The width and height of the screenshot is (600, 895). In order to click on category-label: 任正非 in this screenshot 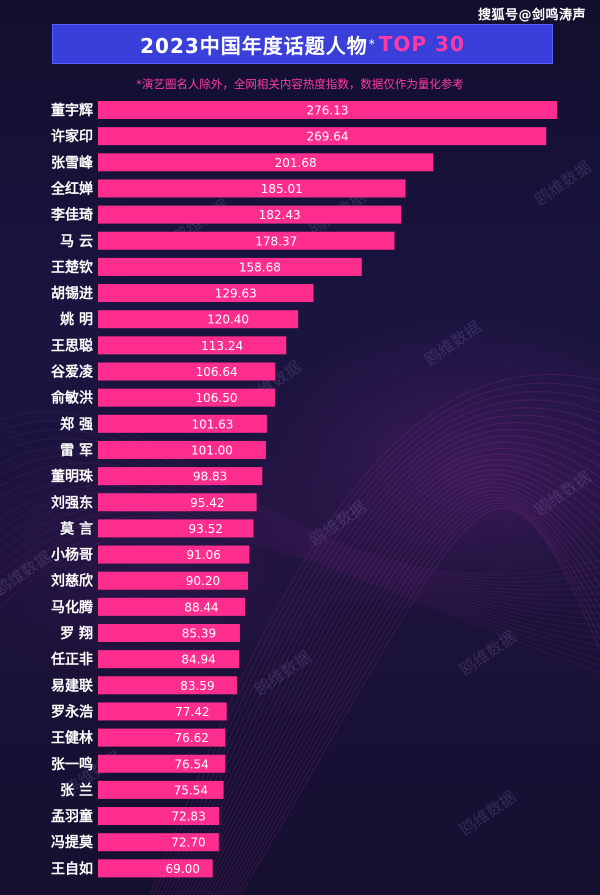, I will do `click(71, 659)`.